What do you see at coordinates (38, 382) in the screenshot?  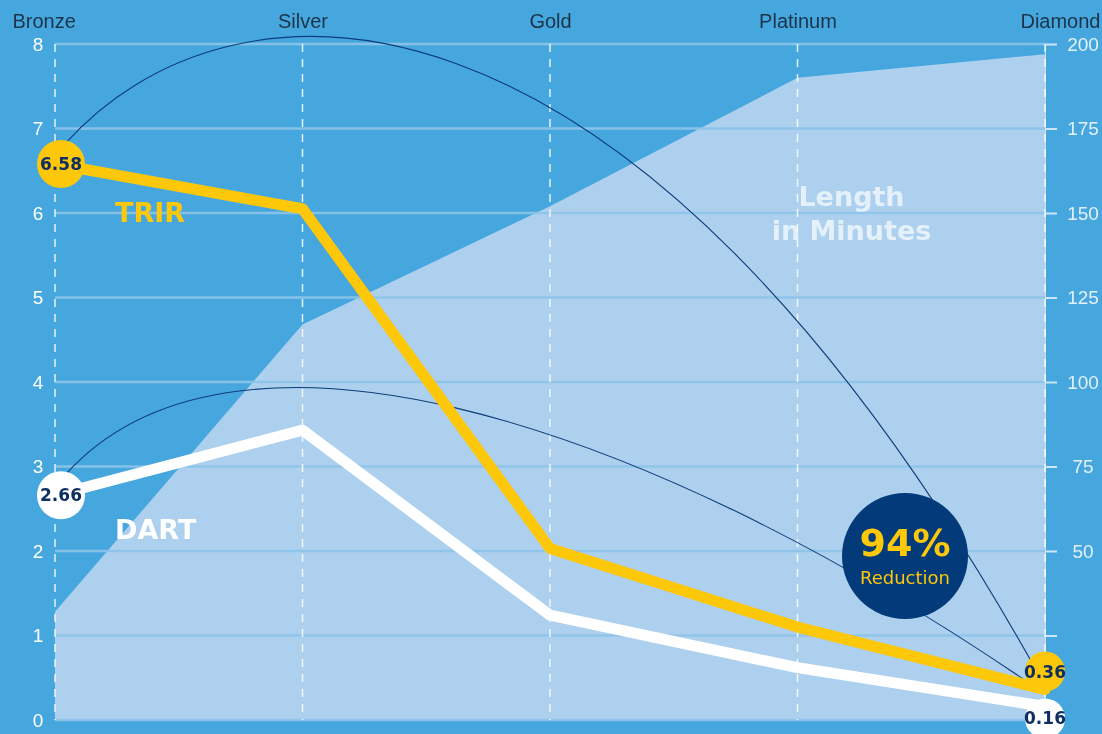 I see `y-tick-label: 4` at bounding box center [38, 382].